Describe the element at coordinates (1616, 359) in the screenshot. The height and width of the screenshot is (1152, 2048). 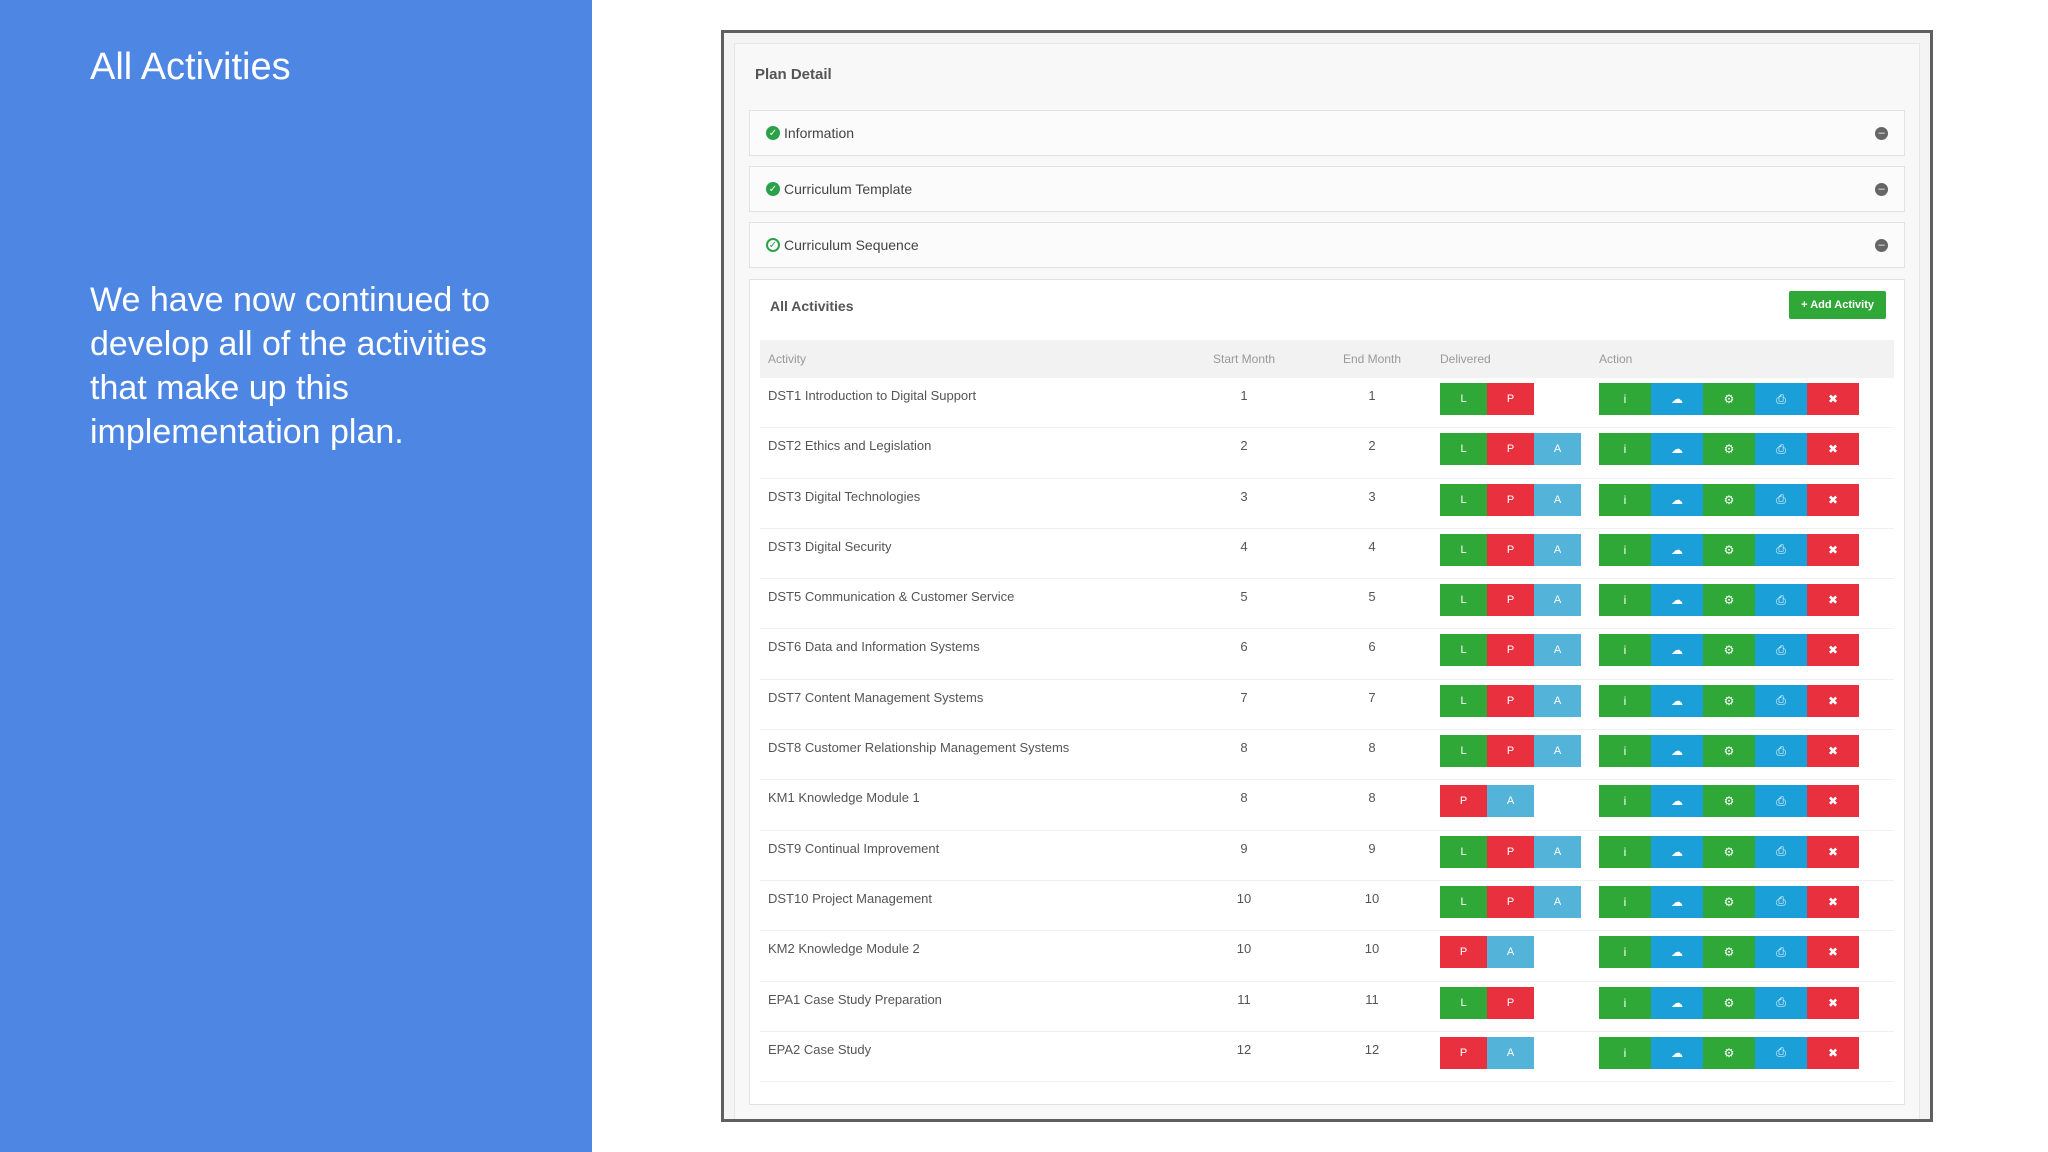
I see `column-header-action: Action` at that location.